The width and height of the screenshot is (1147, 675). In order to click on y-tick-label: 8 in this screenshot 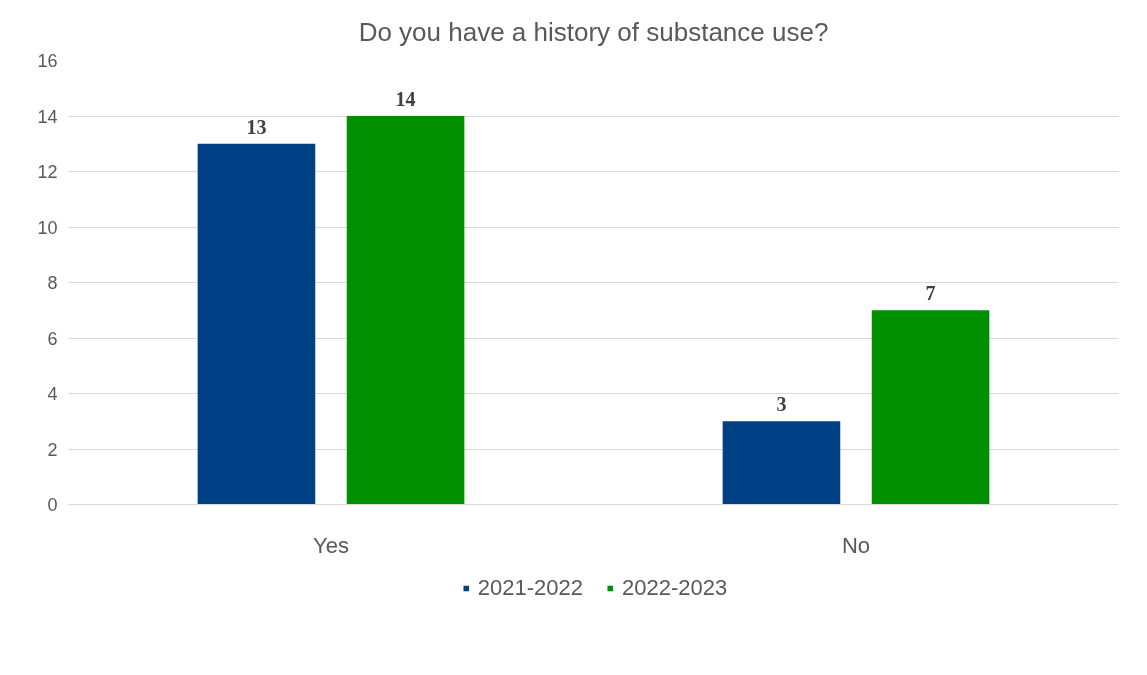, I will do `click(52, 283)`.